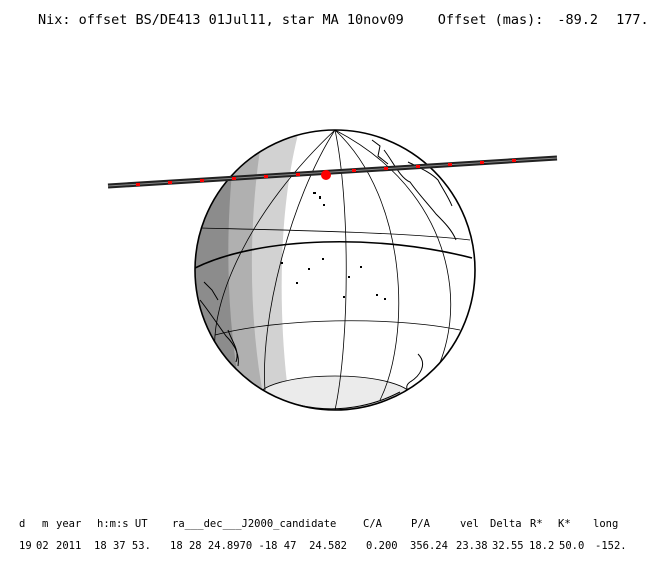 Image resolution: width=646 pixels, height=568 pixels. Describe the element at coordinates (578, 20) in the screenshot. I see `offset-x-value: -89.2` at that location.